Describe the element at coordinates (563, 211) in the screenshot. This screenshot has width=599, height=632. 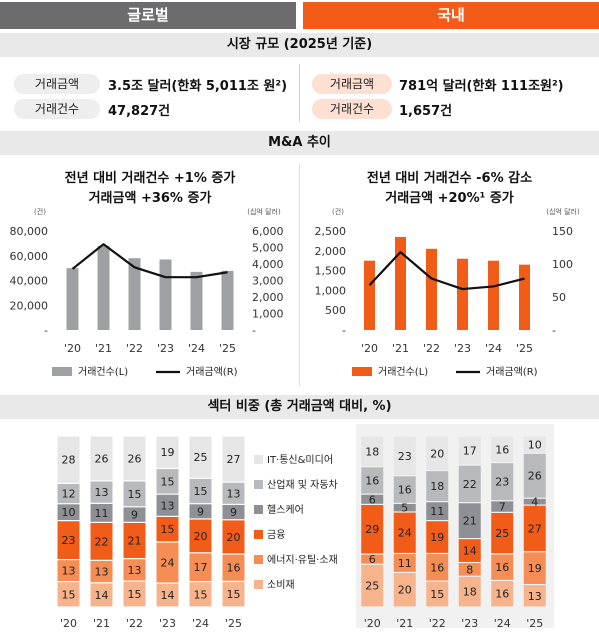
I see `right-axis-unit: (십억 달러)` at that location.